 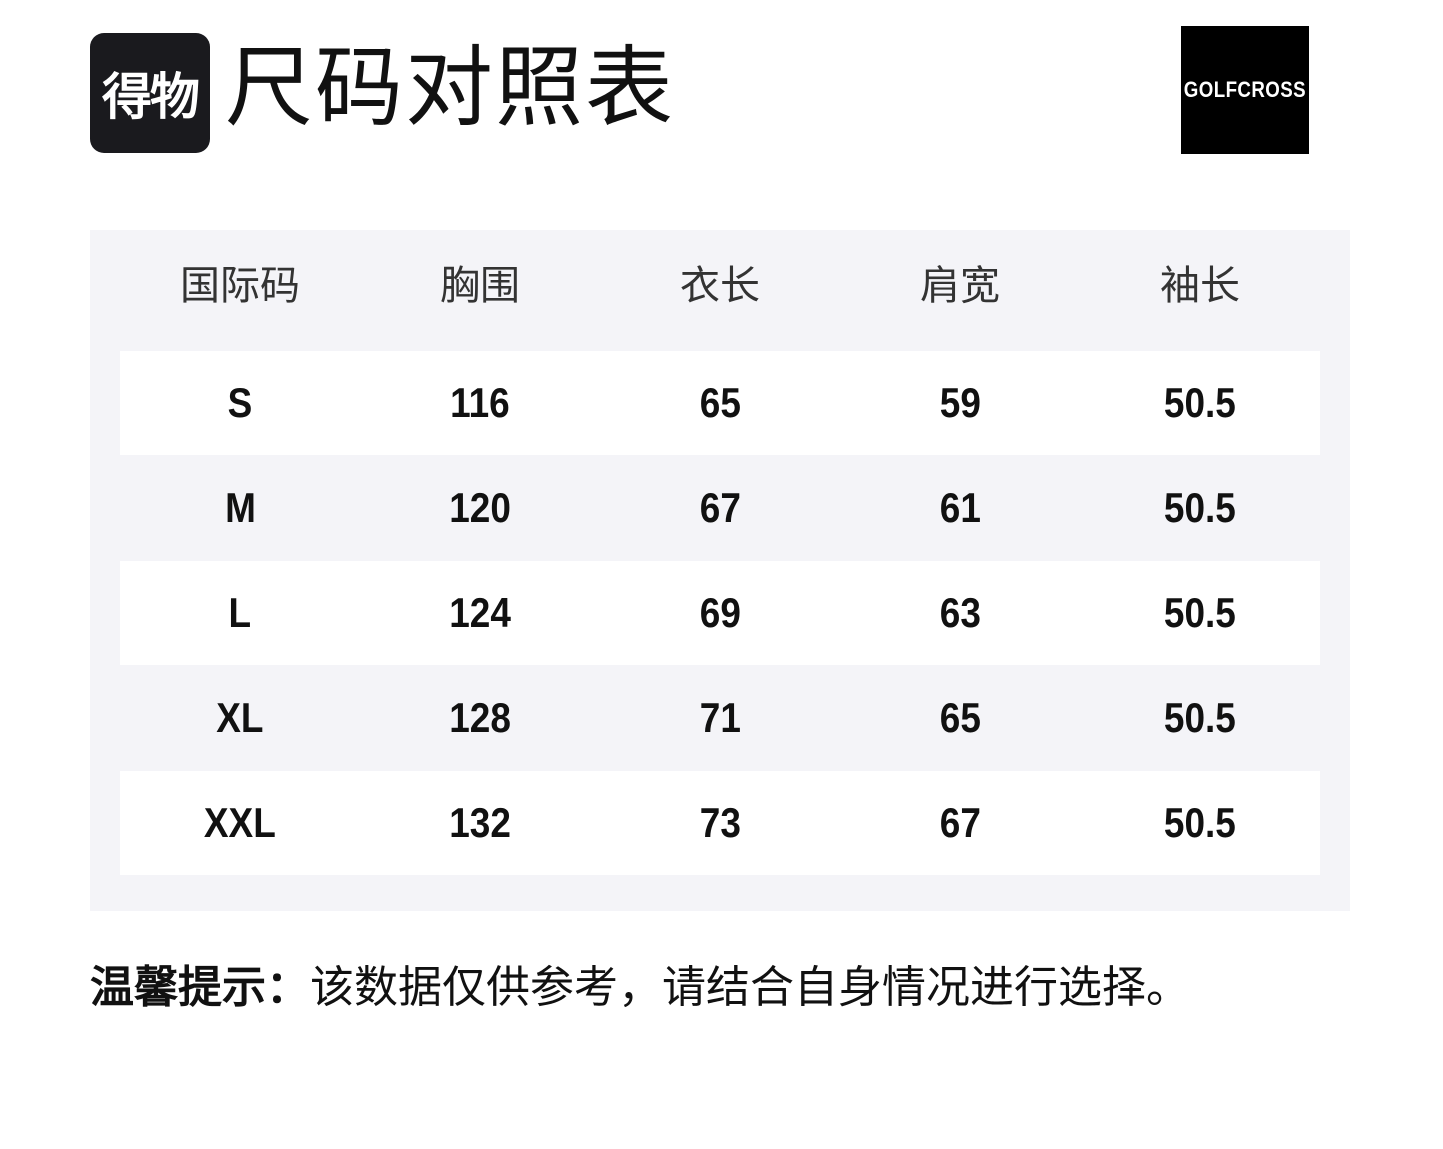 I want to click on table-cell: 73, so click(x=720, y=823).